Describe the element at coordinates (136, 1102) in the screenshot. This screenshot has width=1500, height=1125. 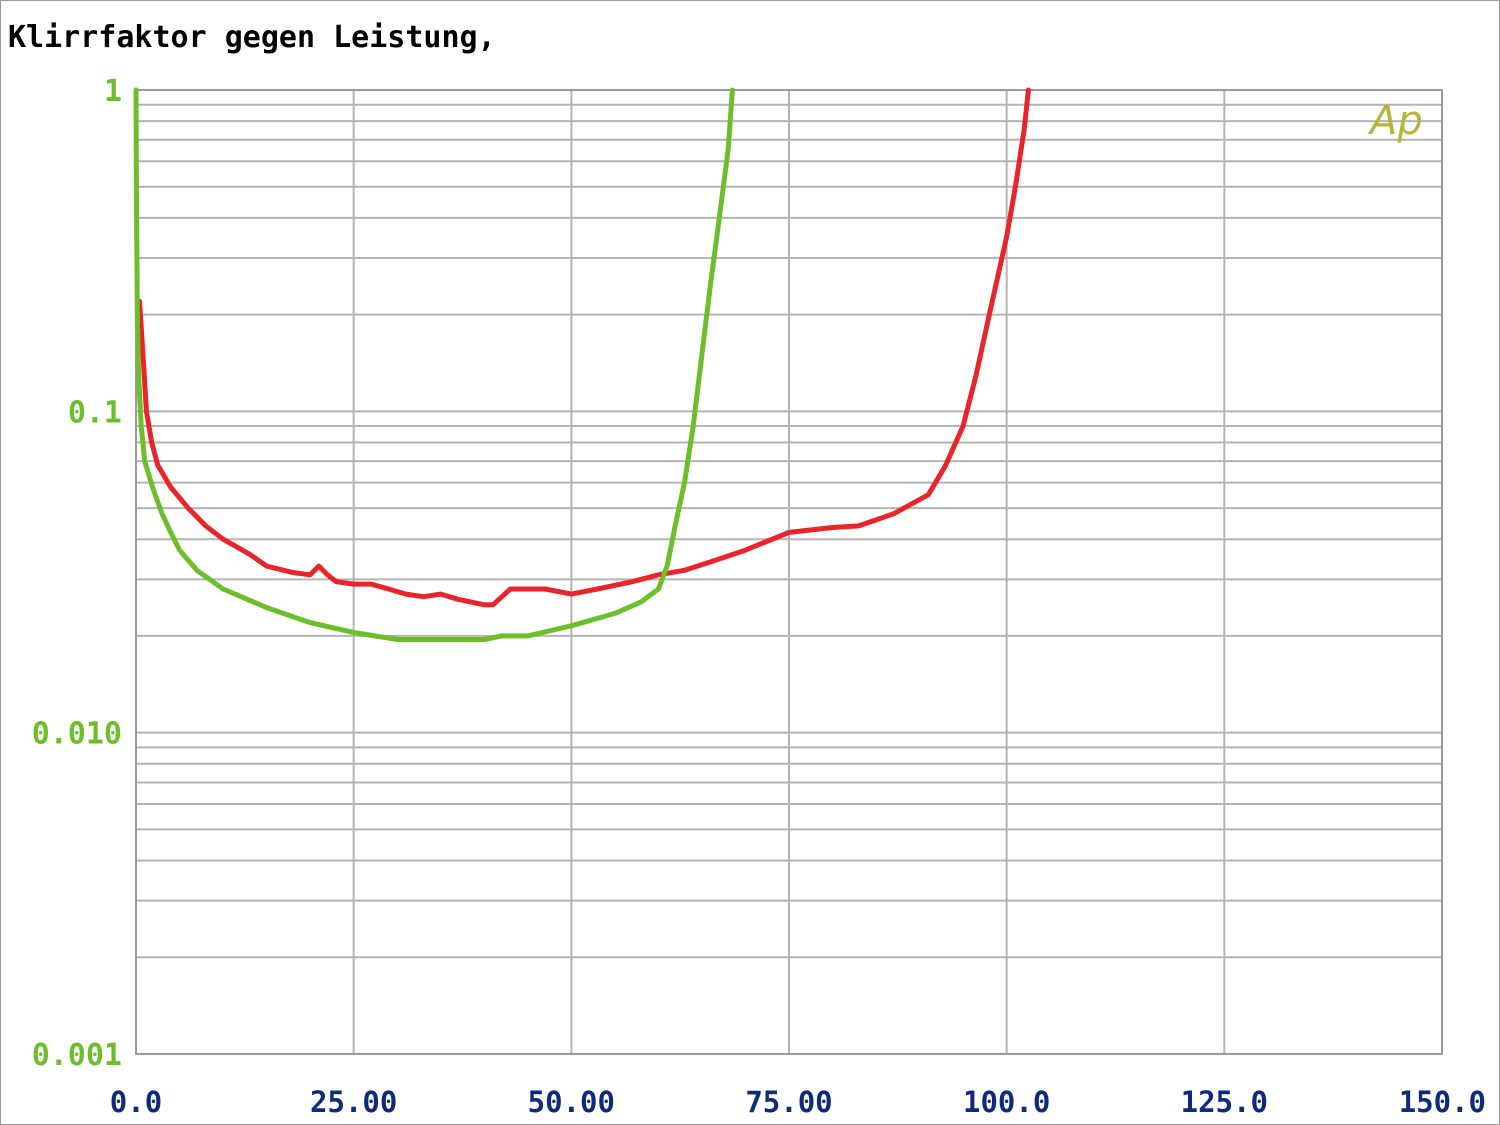
I see `x-tick-label: 0.0` at that location.